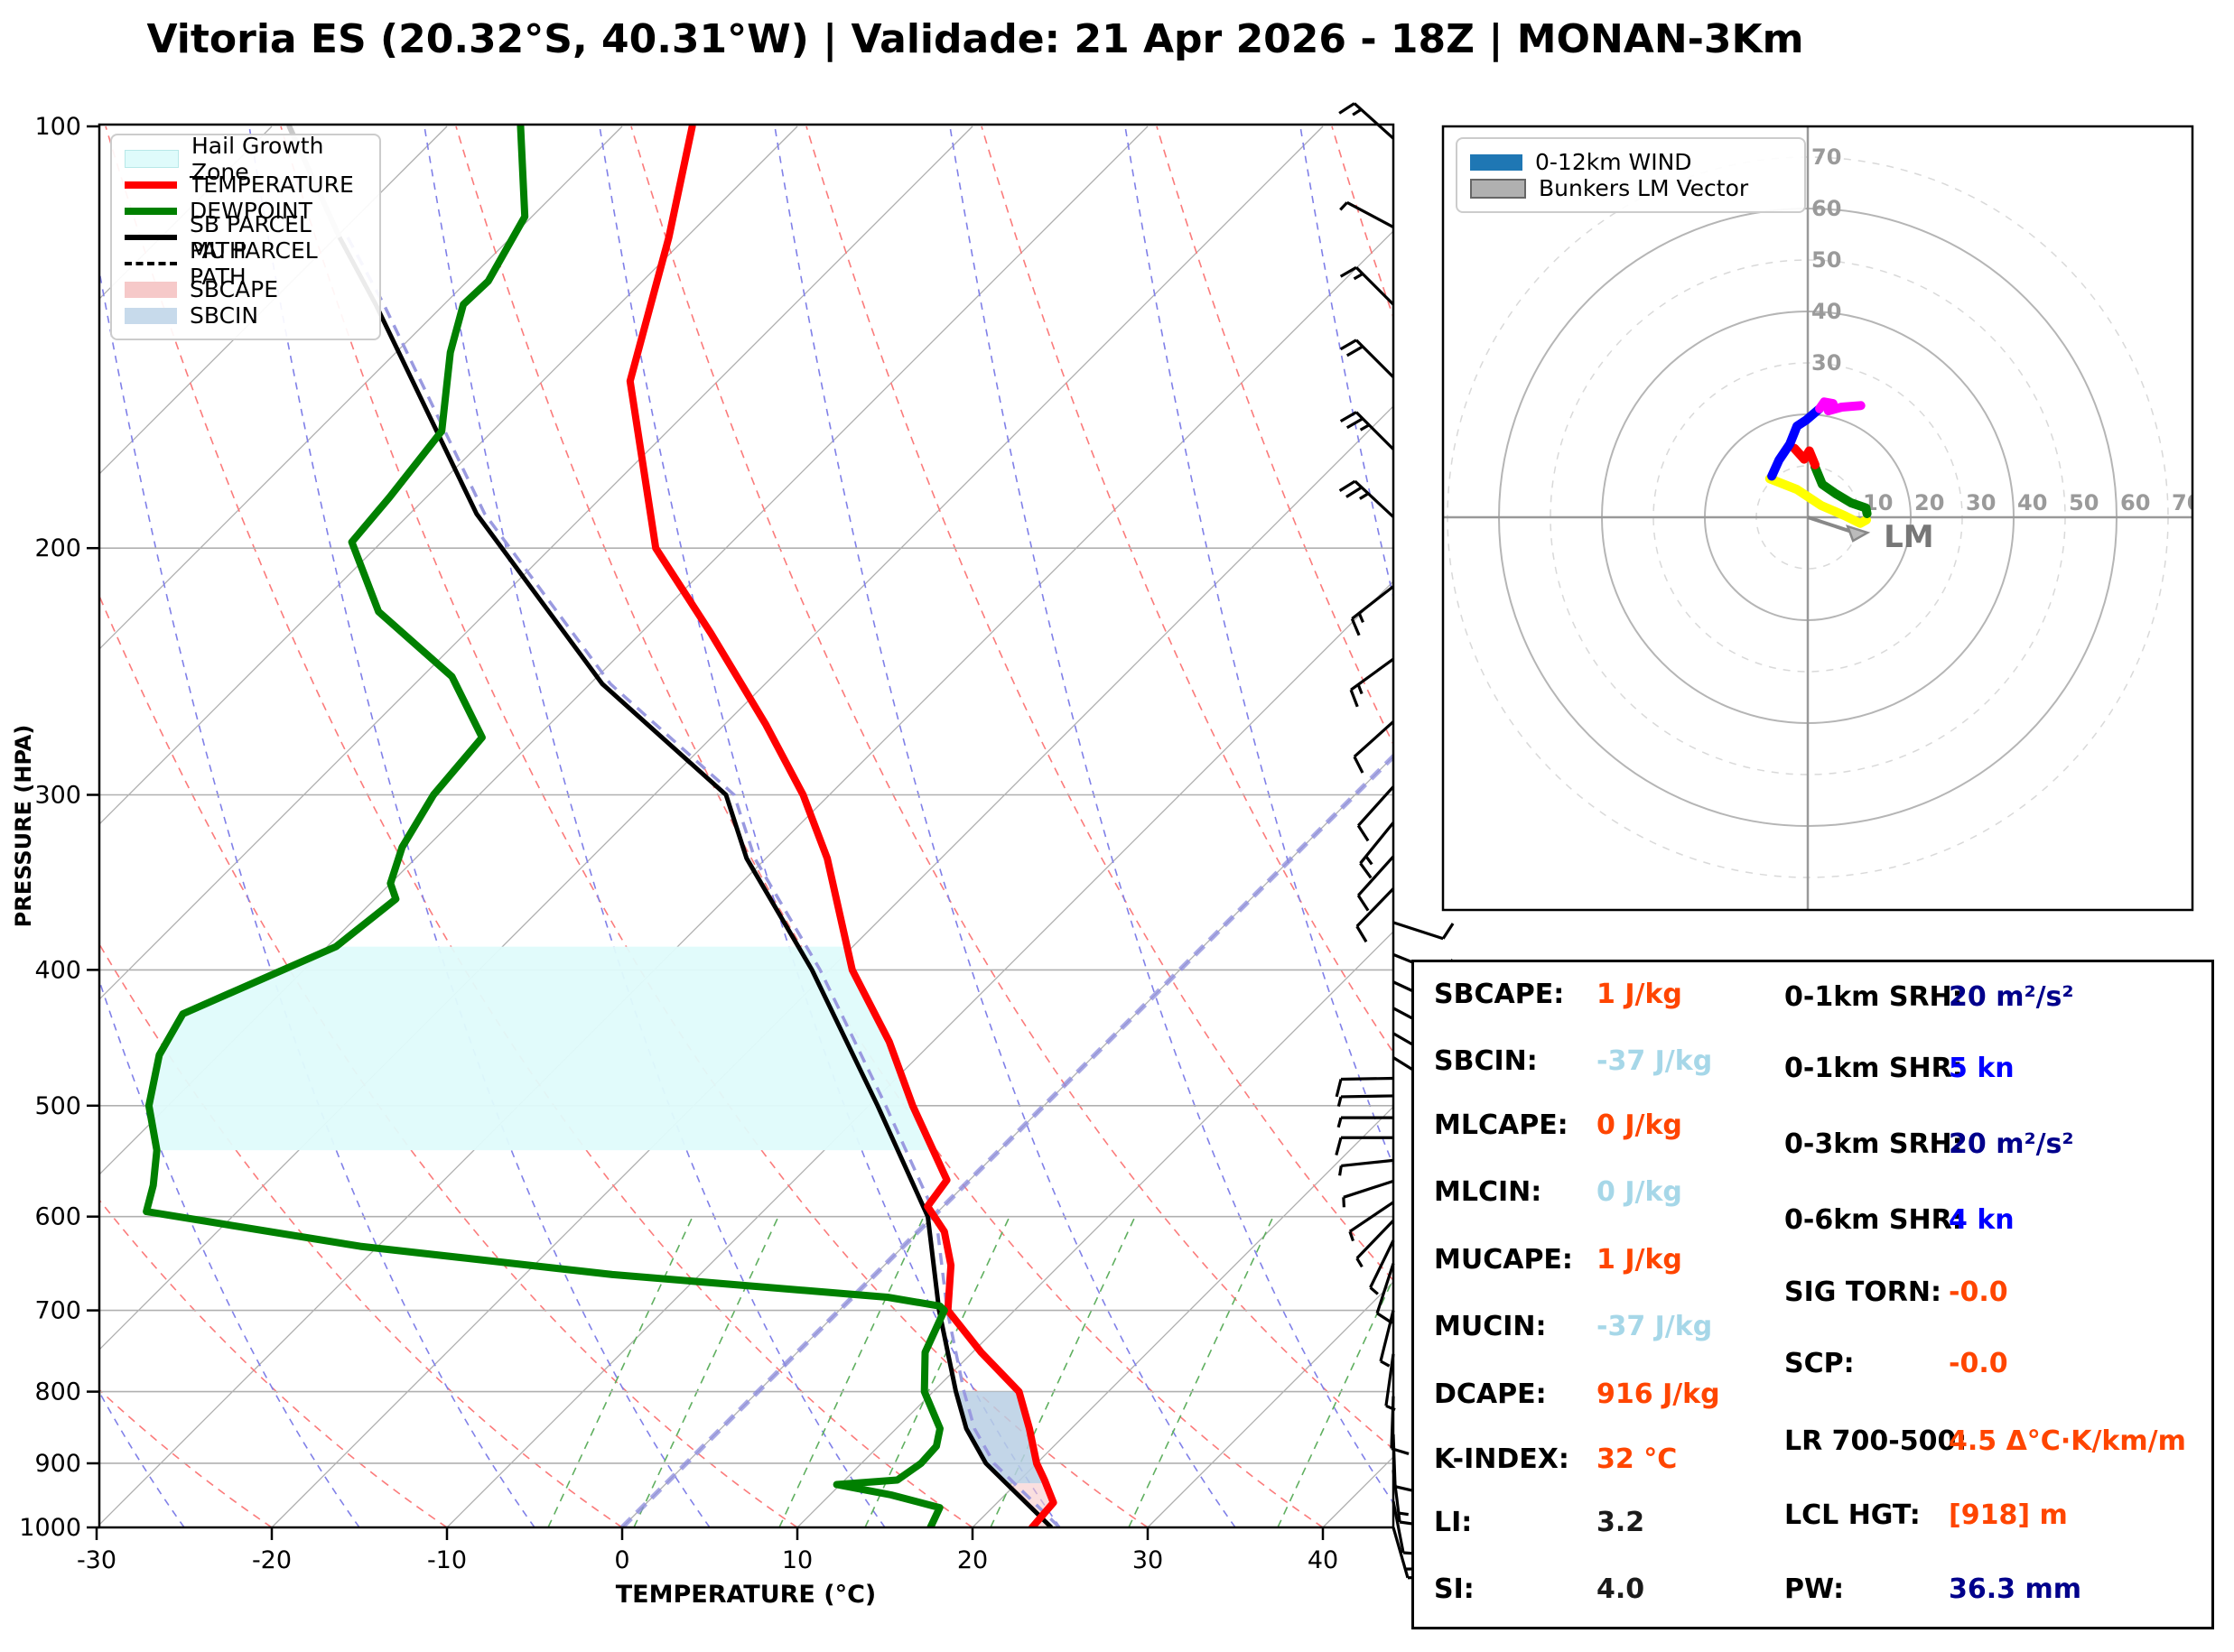  What do you see at coordinates (57, 1311) in the screenshot?
I see `pressure-tick-label: 700` at bounding box center [57, 1311].